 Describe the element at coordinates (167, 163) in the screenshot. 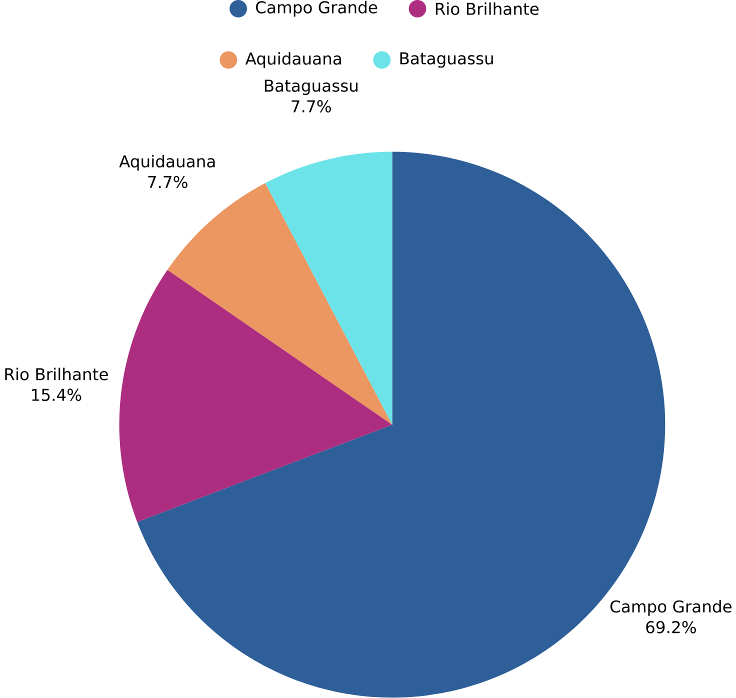

I see `slice-label: Aquidauana` at that location.